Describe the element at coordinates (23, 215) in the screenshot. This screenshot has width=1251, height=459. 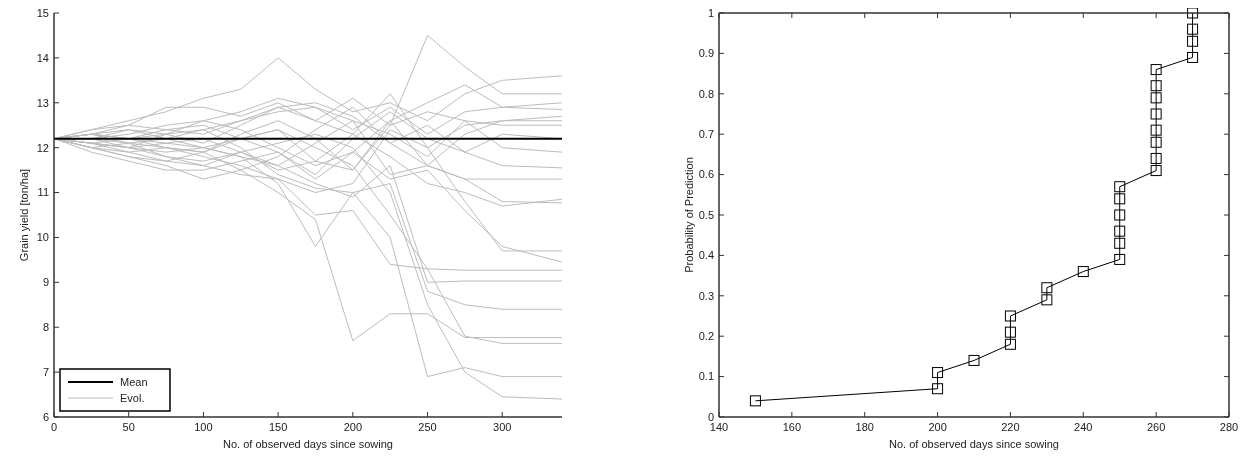
I see `y-axis-title: Grain yield [ton/ha]` at that location.